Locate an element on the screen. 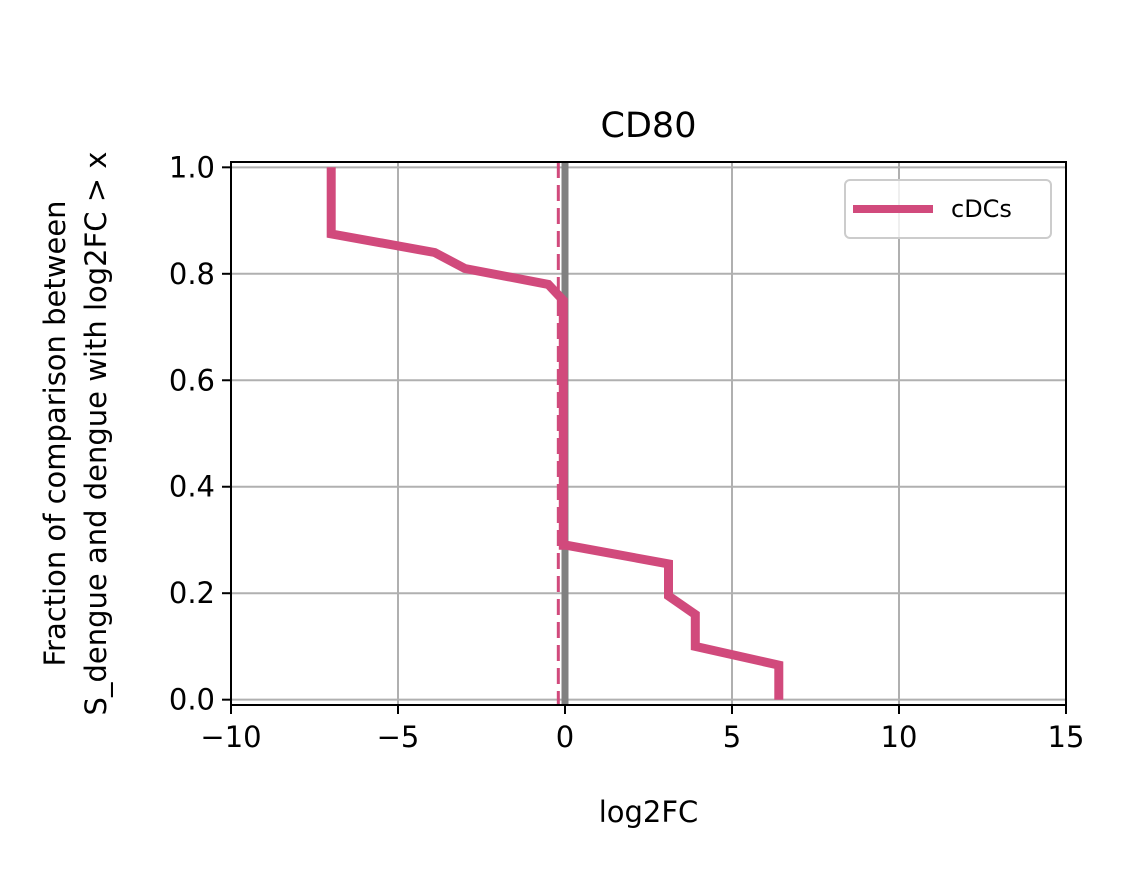 This screenshot has height=869, width=1122. chart-title: CD80 is located at coordinates (649, 126).